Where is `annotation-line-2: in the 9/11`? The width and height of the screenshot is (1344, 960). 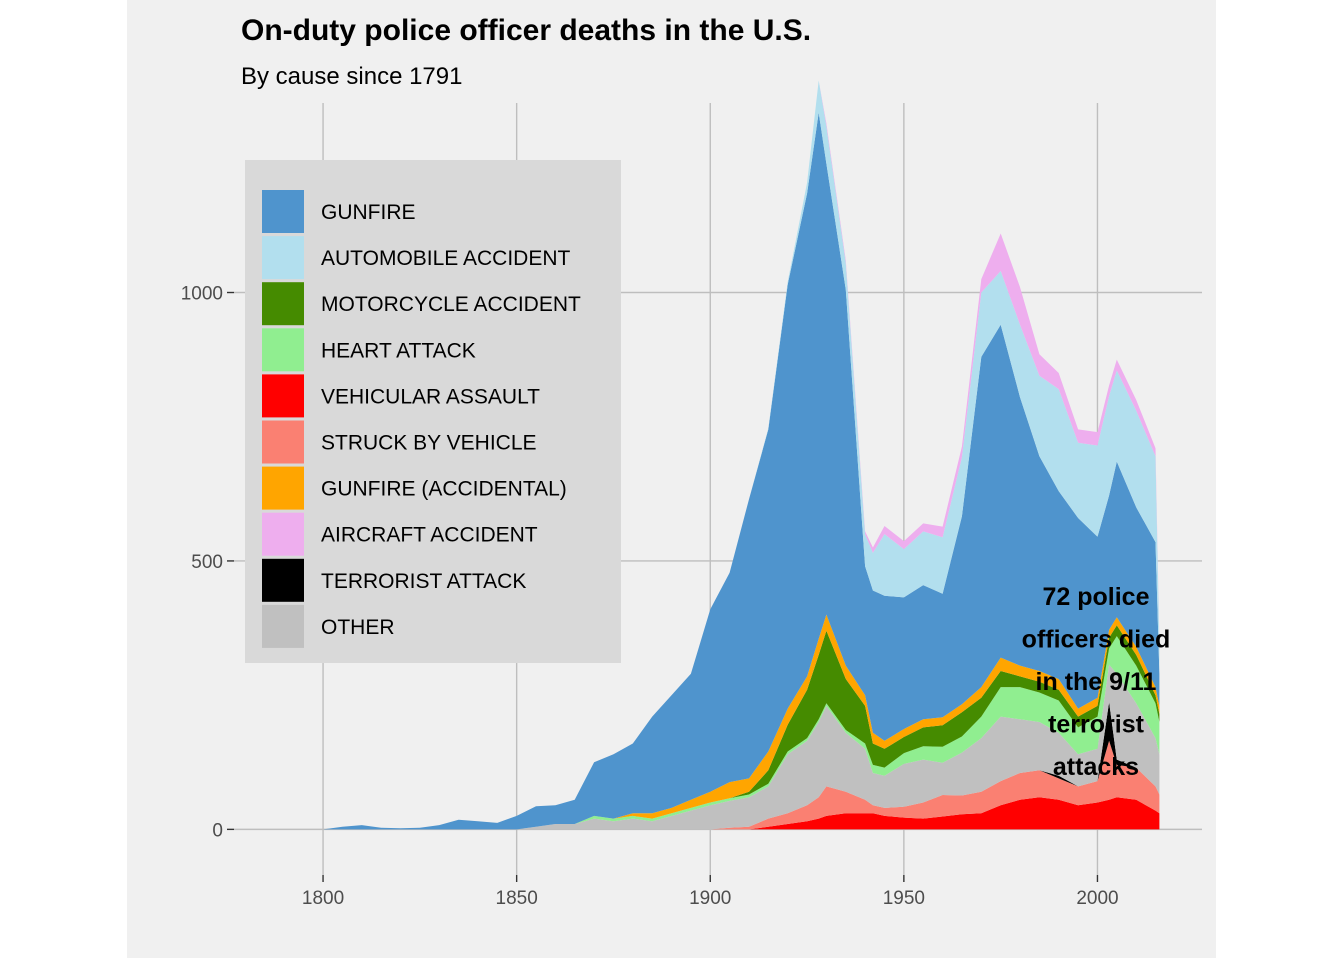
annotation-line-2: in the 9/11 is located at coordinates (1096, 682).